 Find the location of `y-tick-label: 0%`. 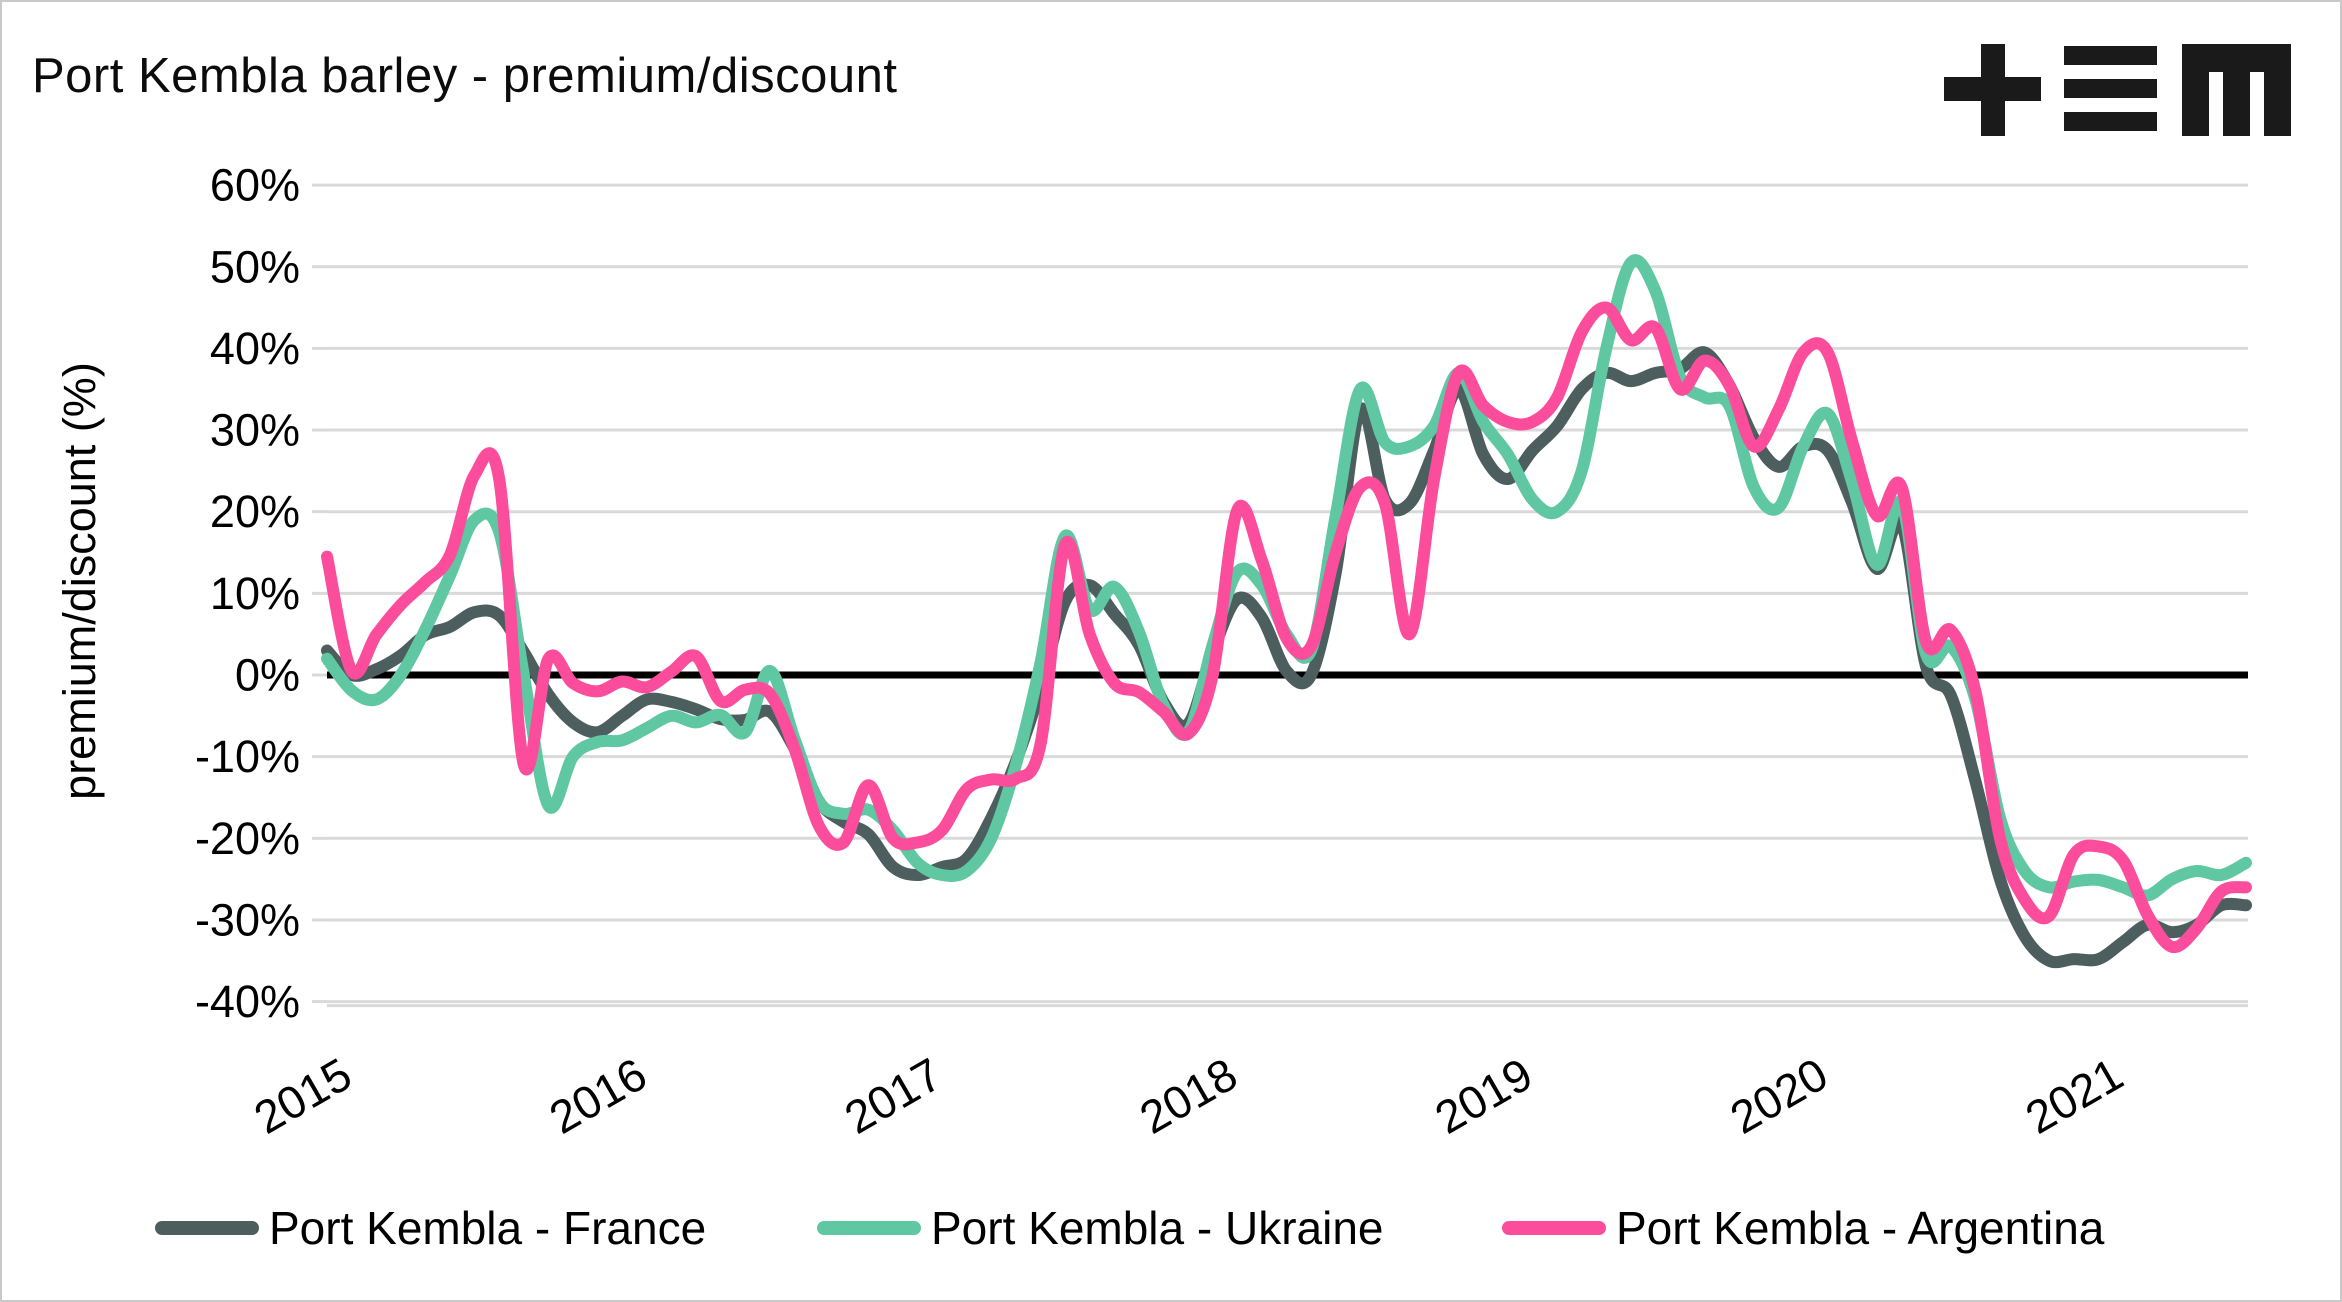

y-tick-label: 0% is located at coordinates (267, 675).